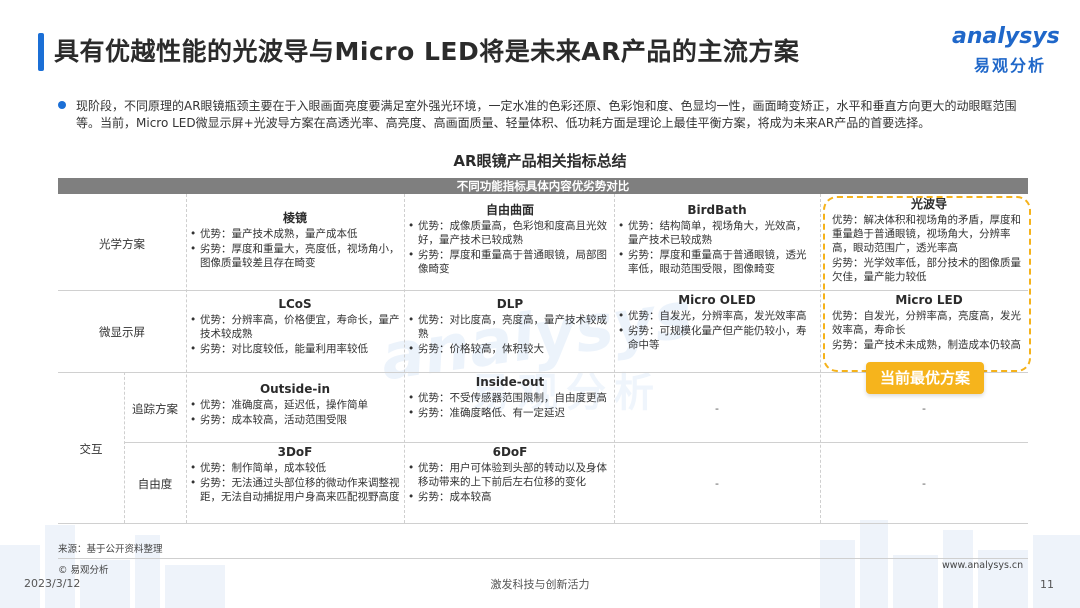 This screenshot has height=608, width=1080. Describe the element at coordinates (122, 332) in the screenshot. I see `row-label-display: 微显示屏` at that location.